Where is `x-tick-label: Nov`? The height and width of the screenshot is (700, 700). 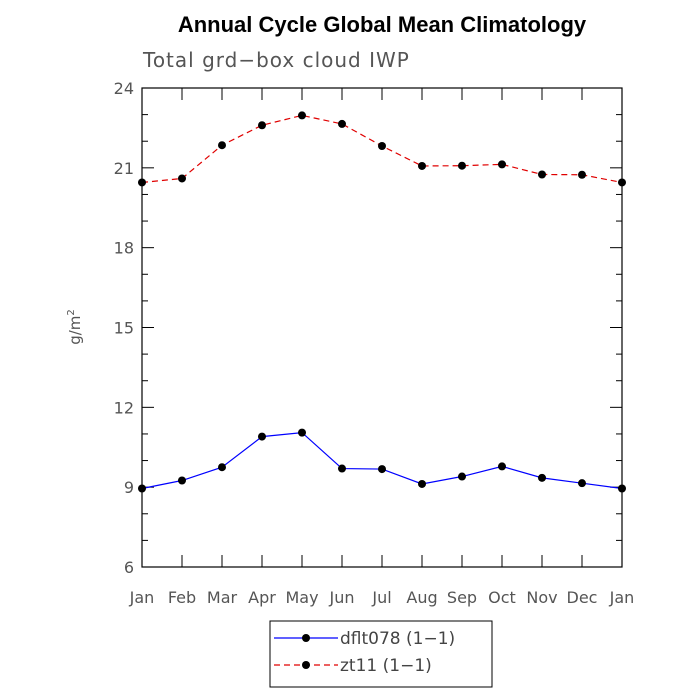
x-tick-label: Nov is located at coordinates (541, 597).